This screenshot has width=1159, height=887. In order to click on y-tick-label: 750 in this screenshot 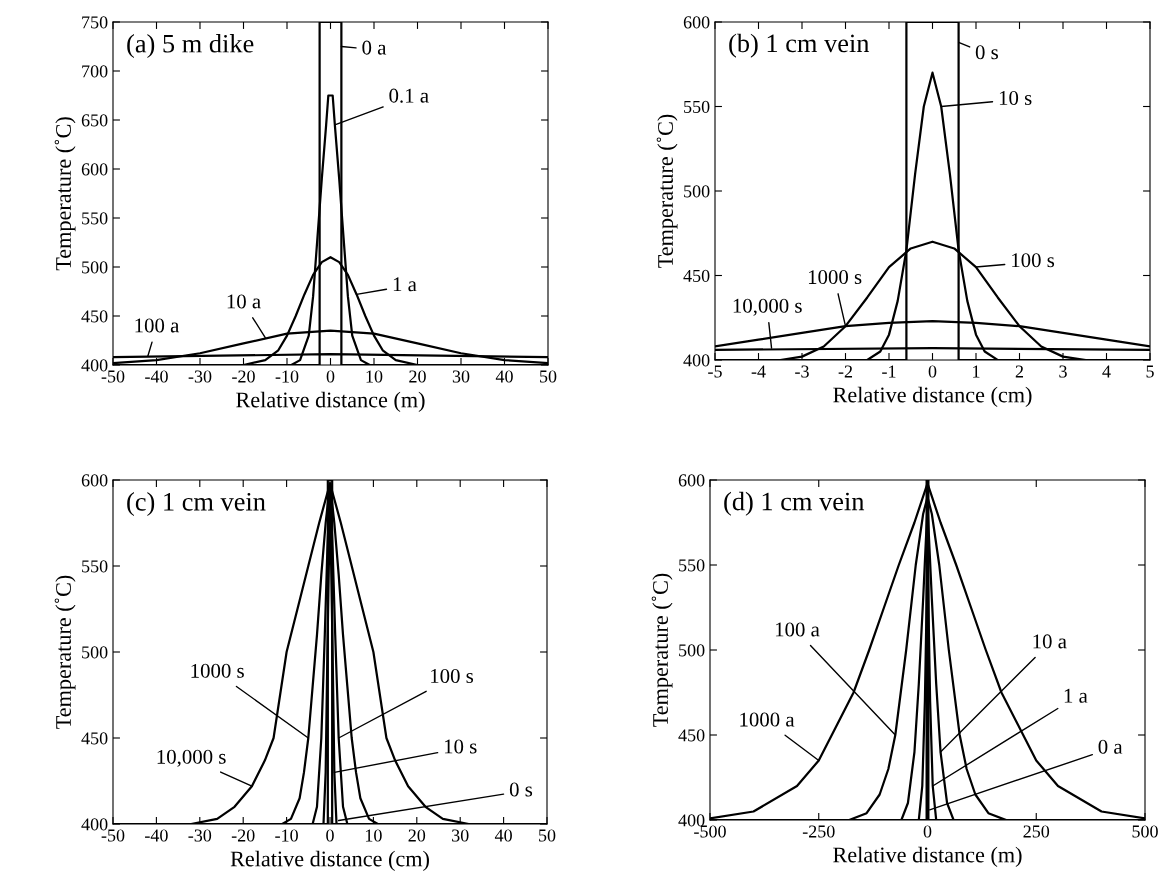, I will do `click(95, 22)`.